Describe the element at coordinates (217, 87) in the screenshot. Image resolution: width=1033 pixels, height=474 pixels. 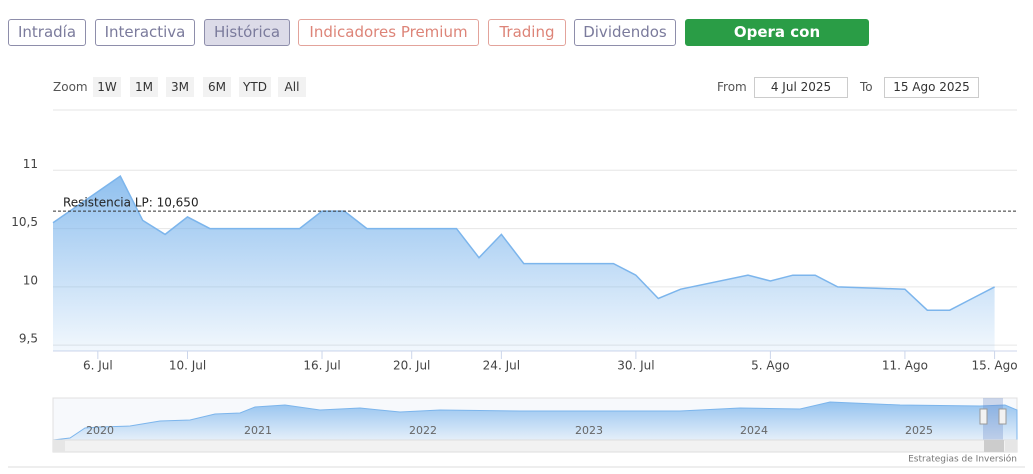
I see `zoom-button: 6M` at that location.